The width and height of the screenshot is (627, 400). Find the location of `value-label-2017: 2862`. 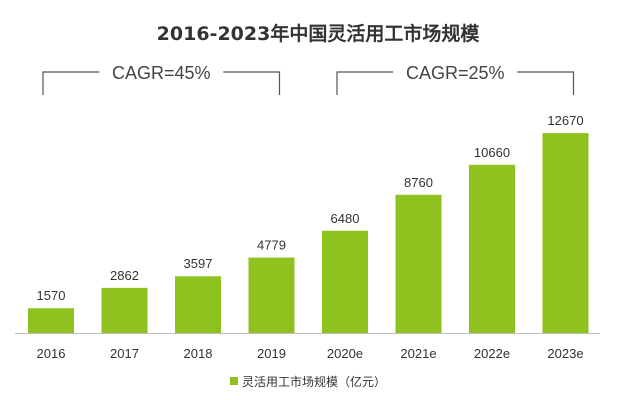

value-label-2017: 2862 is located at coordinates (124, 275).